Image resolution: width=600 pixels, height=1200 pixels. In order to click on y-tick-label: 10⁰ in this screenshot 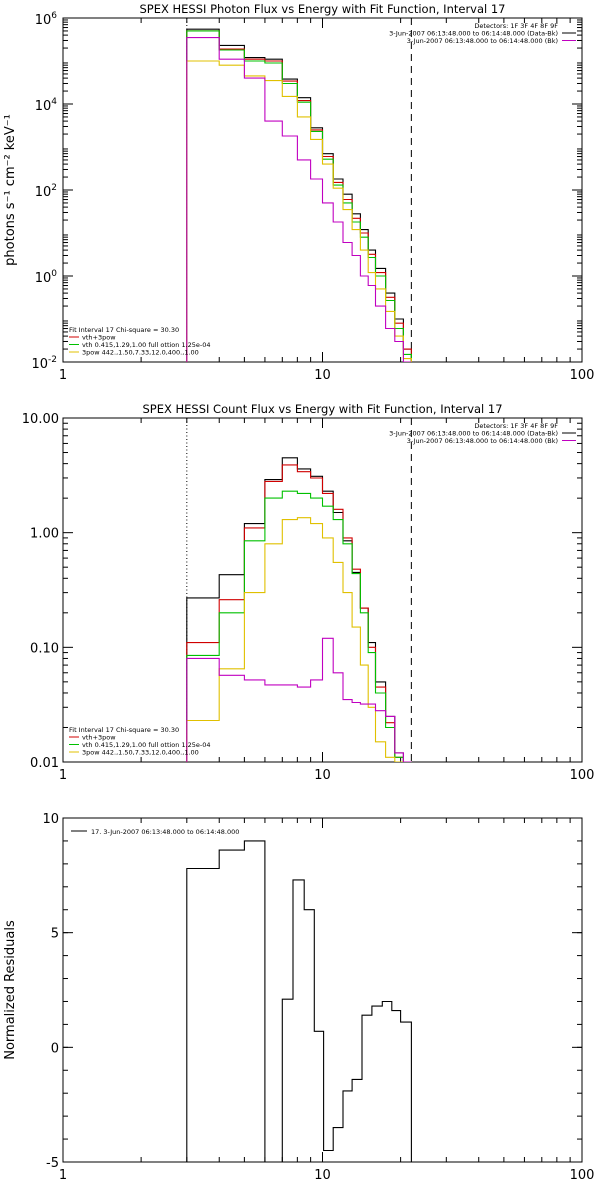, I will do `click(46, 277)`.